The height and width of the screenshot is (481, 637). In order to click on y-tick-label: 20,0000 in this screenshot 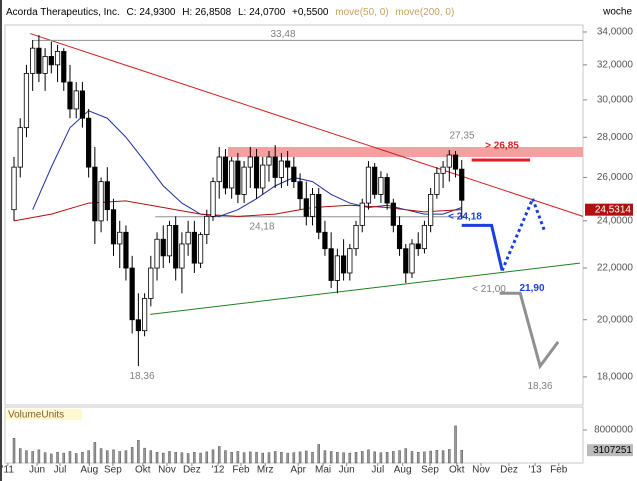, I will do `click(615, 319)`.